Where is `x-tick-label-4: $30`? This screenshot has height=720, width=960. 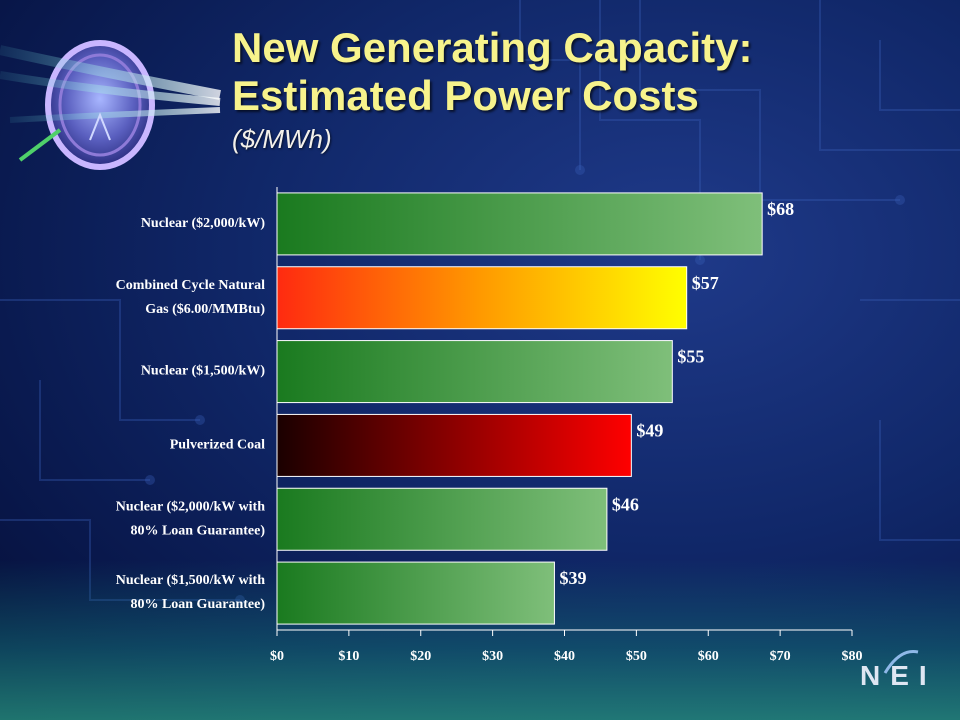
x-tick-label-4: $30 is located at coordinates (492, 656).